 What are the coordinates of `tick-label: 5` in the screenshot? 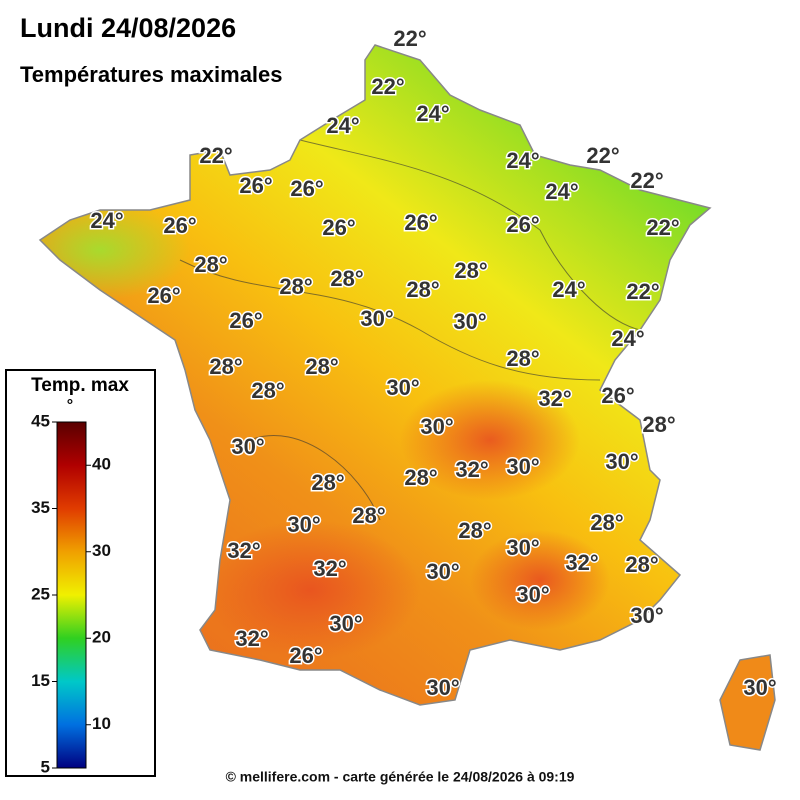 It's located at (45, 766).